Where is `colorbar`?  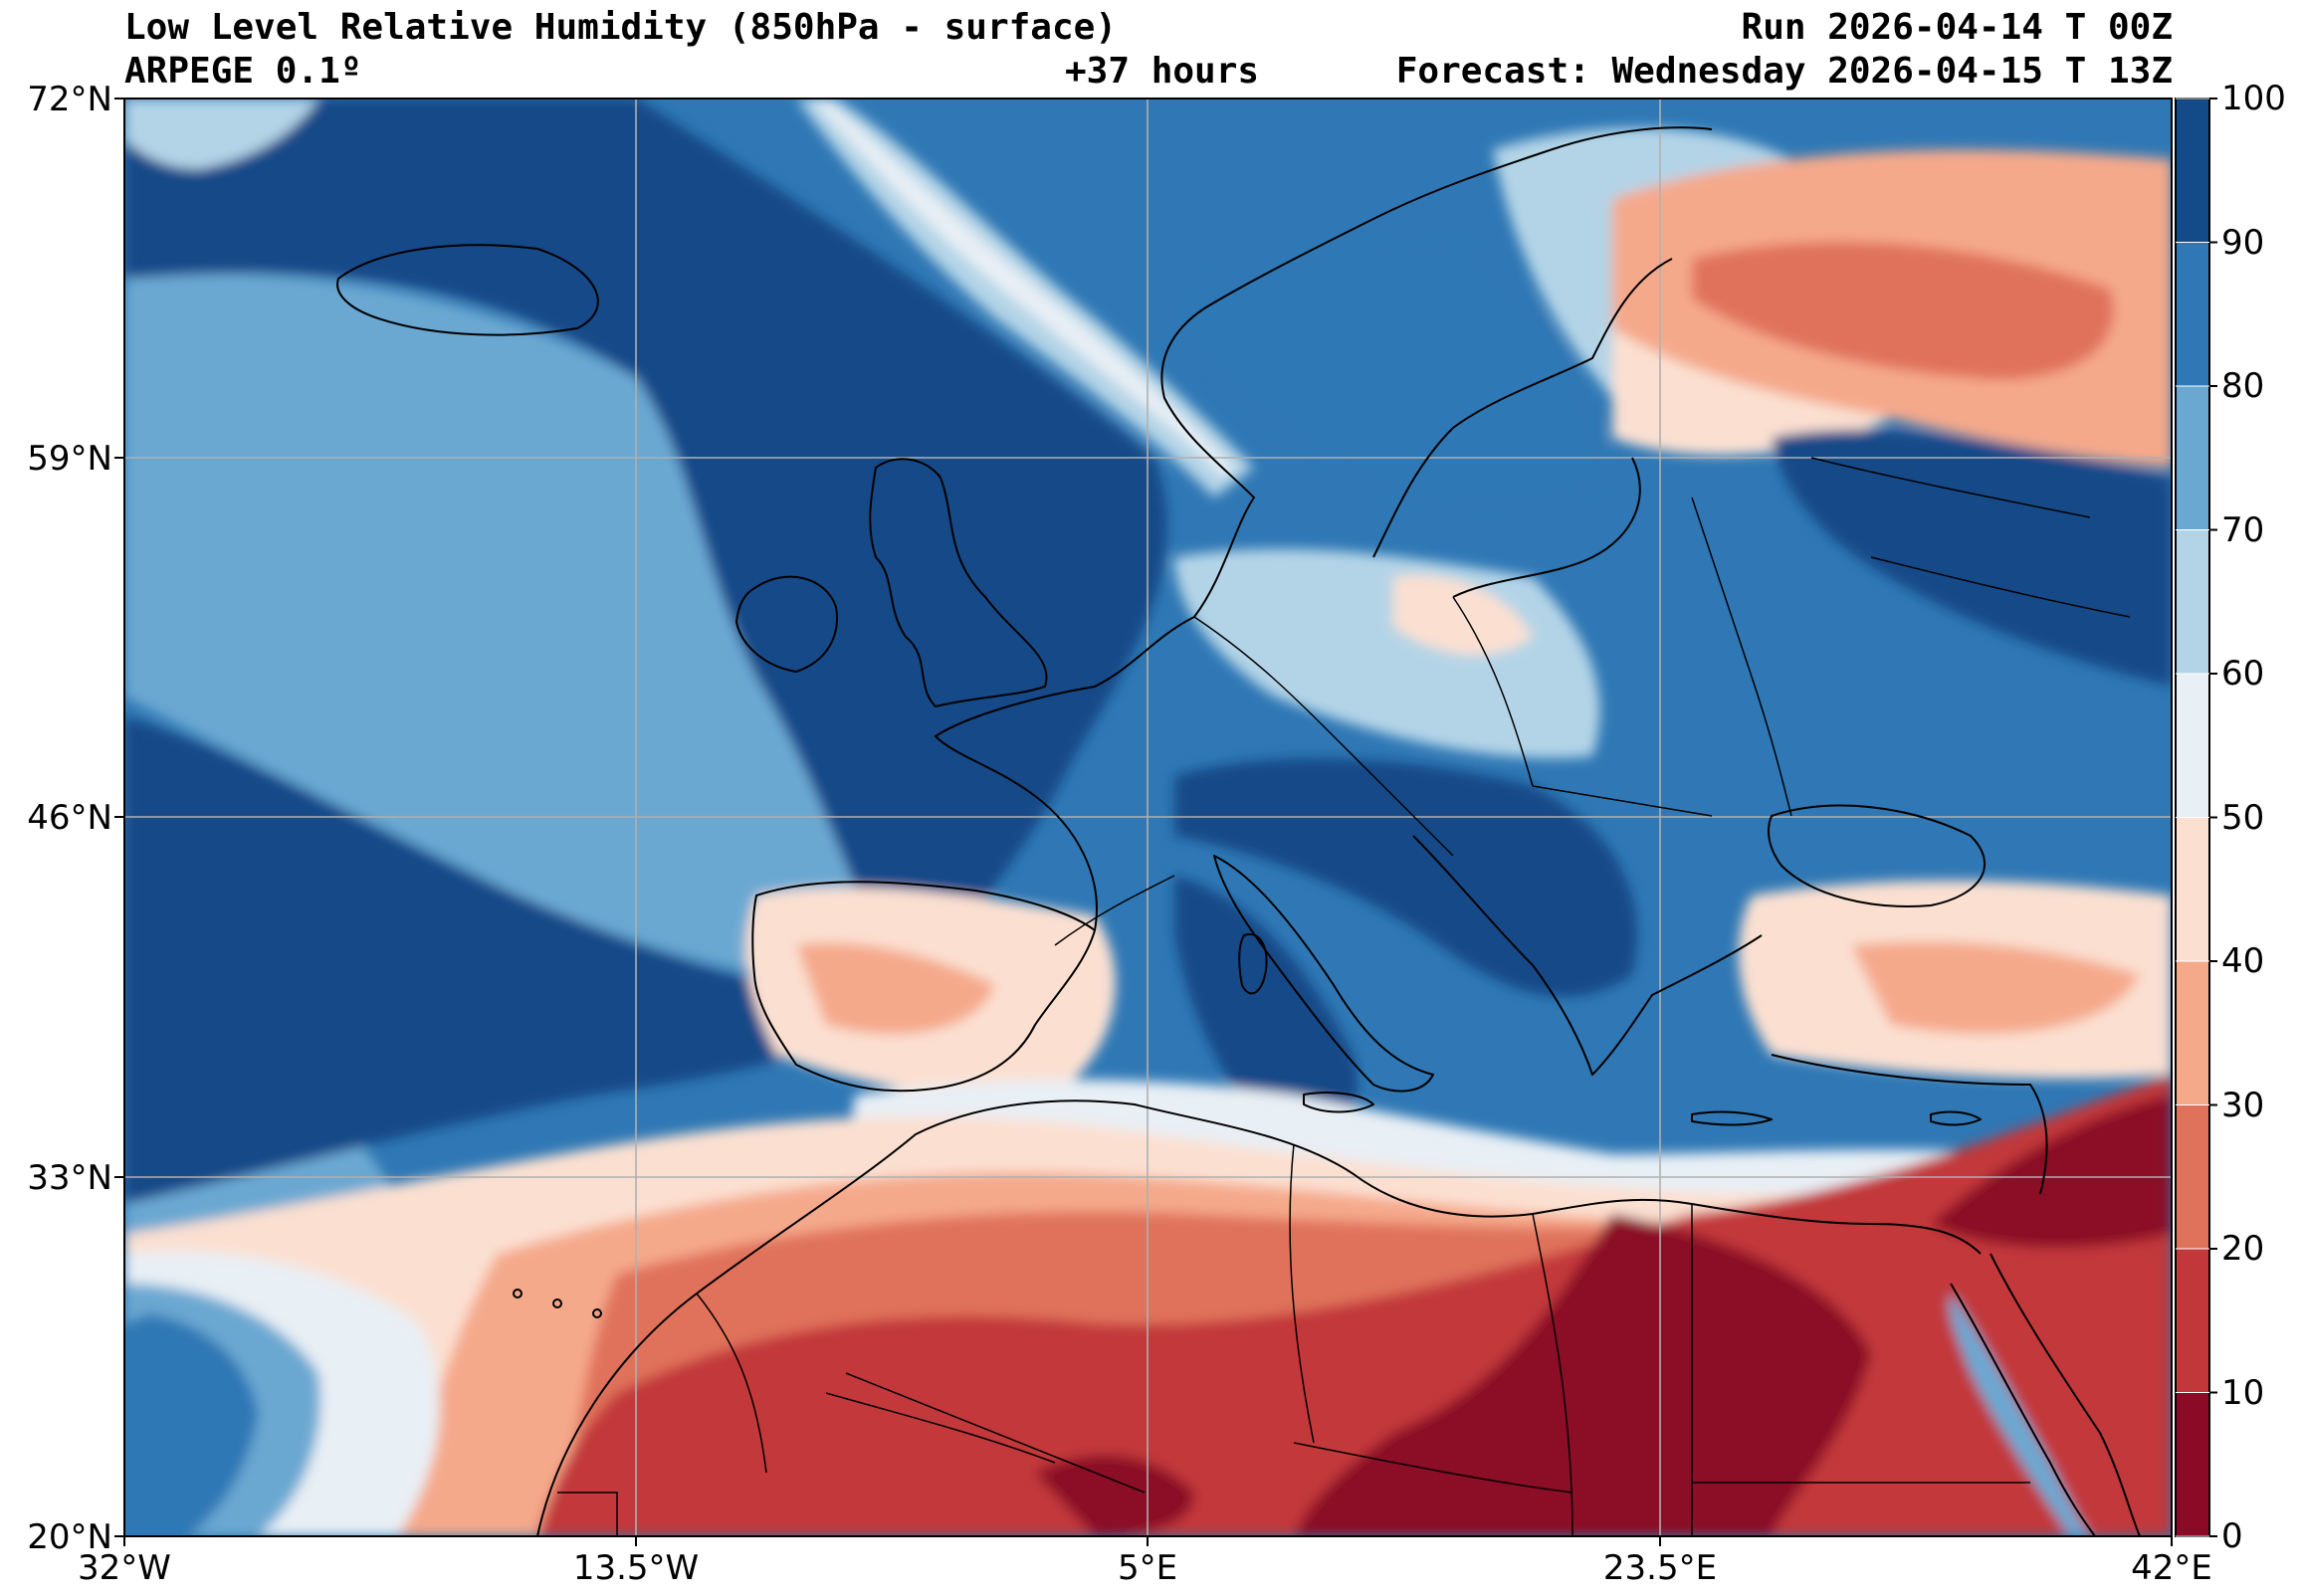 colorbar is located at coordinates (2196, 817).